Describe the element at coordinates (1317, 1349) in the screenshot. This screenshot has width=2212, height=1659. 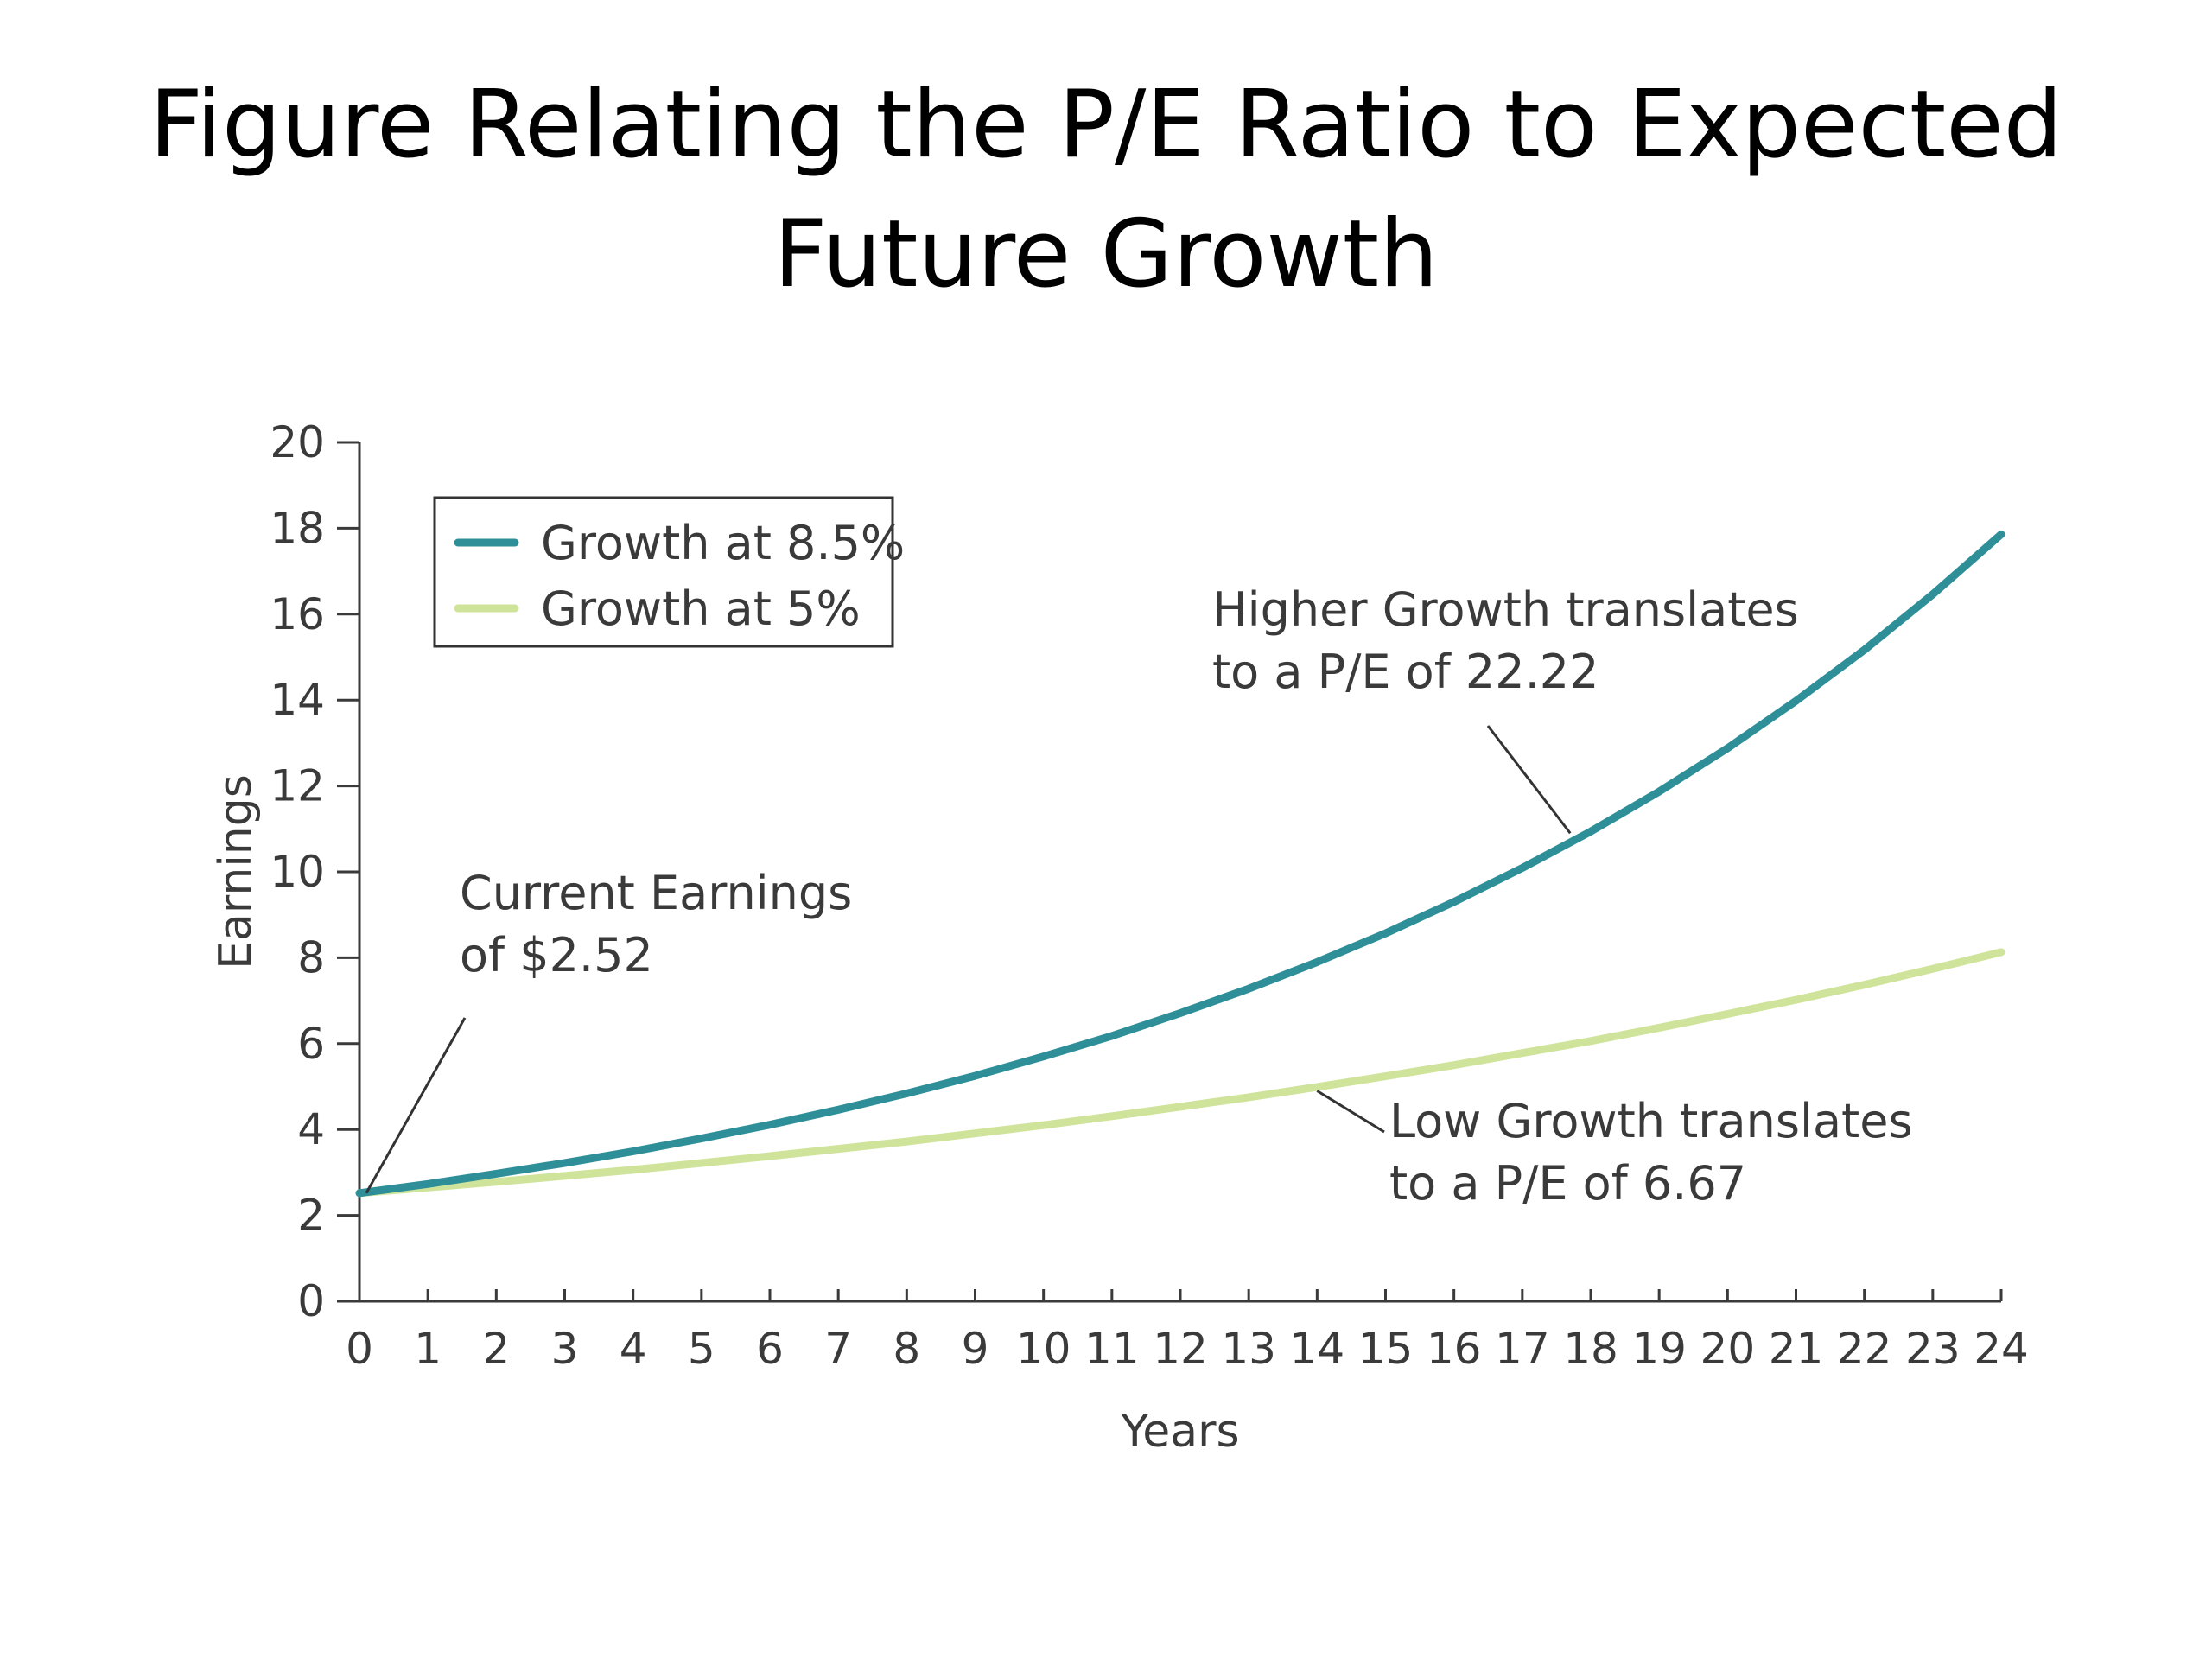
I see `x-tick-label: 14` at that location.